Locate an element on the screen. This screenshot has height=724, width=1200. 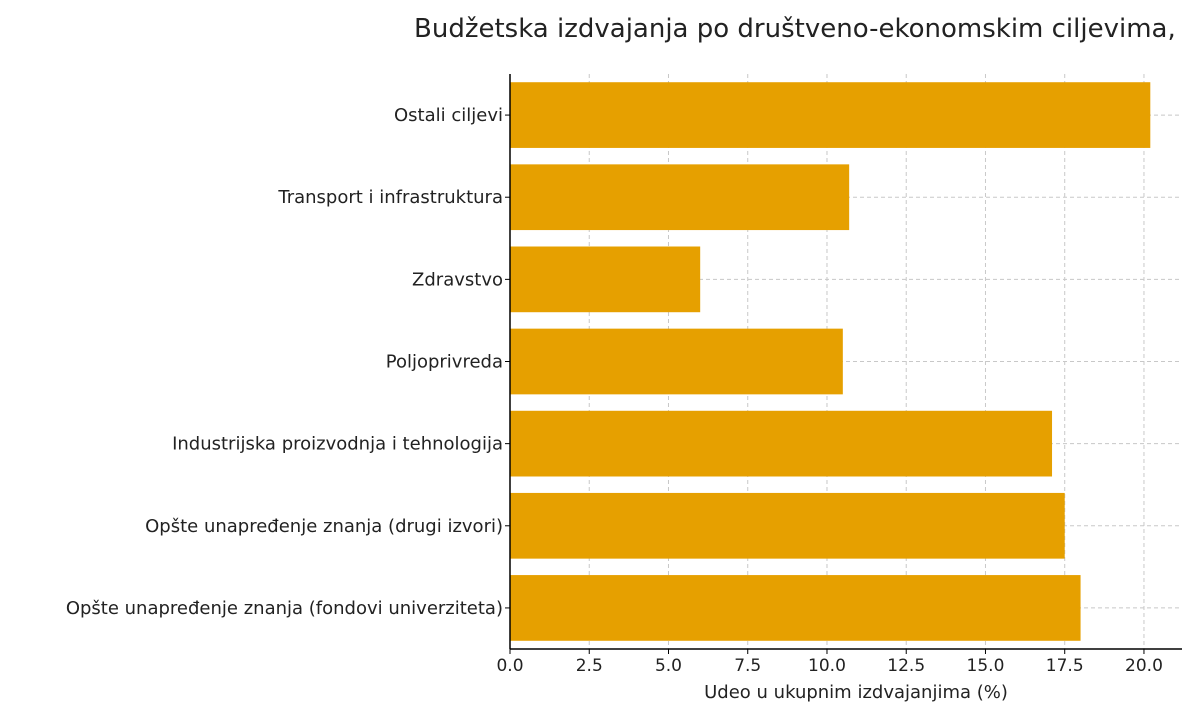
x-tick-label: 7.5 is located at coordinates (747, 666).